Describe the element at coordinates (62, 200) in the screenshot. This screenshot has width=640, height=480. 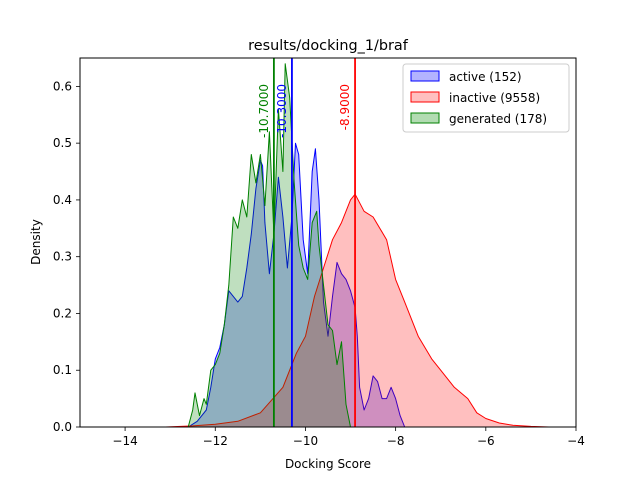
I see `y-tick-label-4: 0.4` at that location.